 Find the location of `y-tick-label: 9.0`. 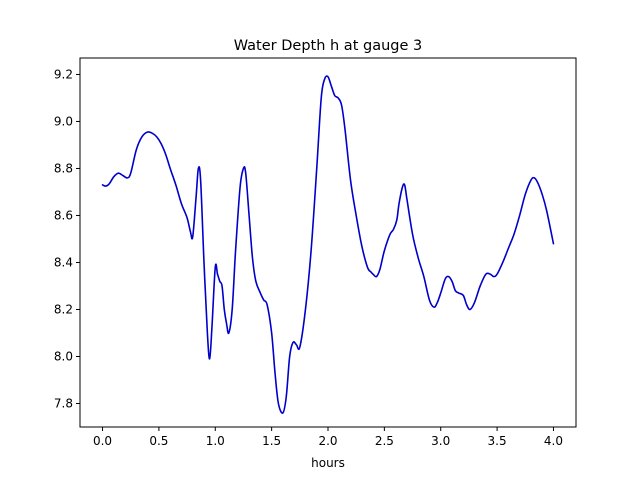

y-tick-label: 9.0 is located at coordinates (63, 121).